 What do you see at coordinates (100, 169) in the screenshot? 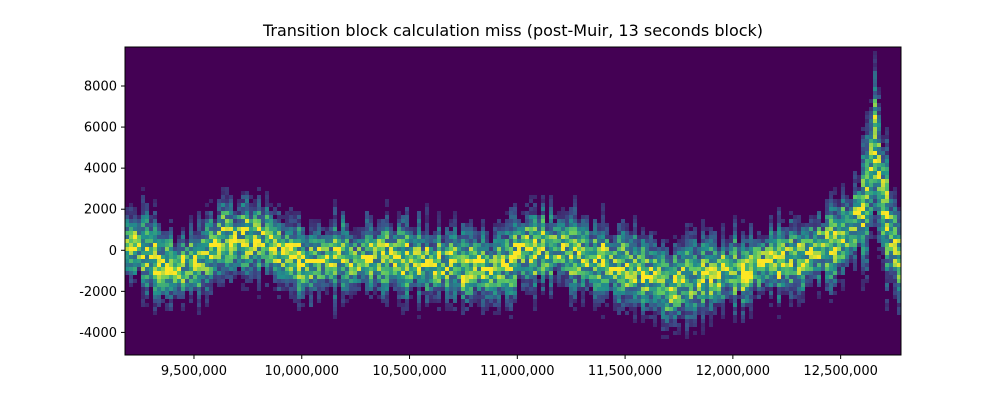
I see `y-tick-label: 4000` at bounding box center [100, 169].